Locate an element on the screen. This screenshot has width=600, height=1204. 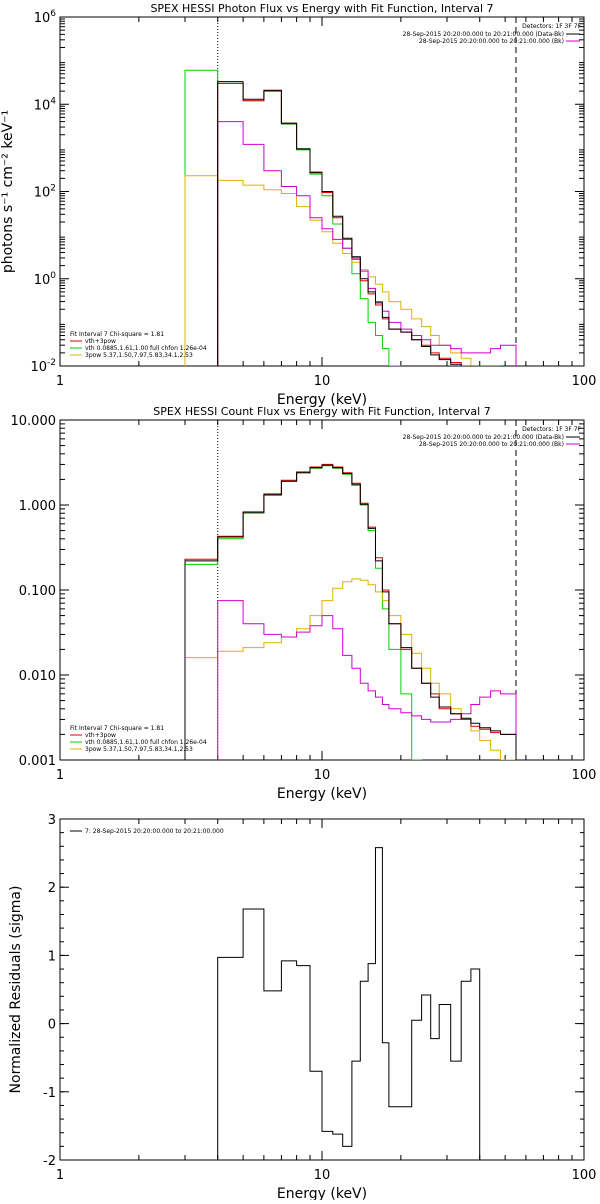
y-tick-label: 3 is located at coordinates (52, 820).